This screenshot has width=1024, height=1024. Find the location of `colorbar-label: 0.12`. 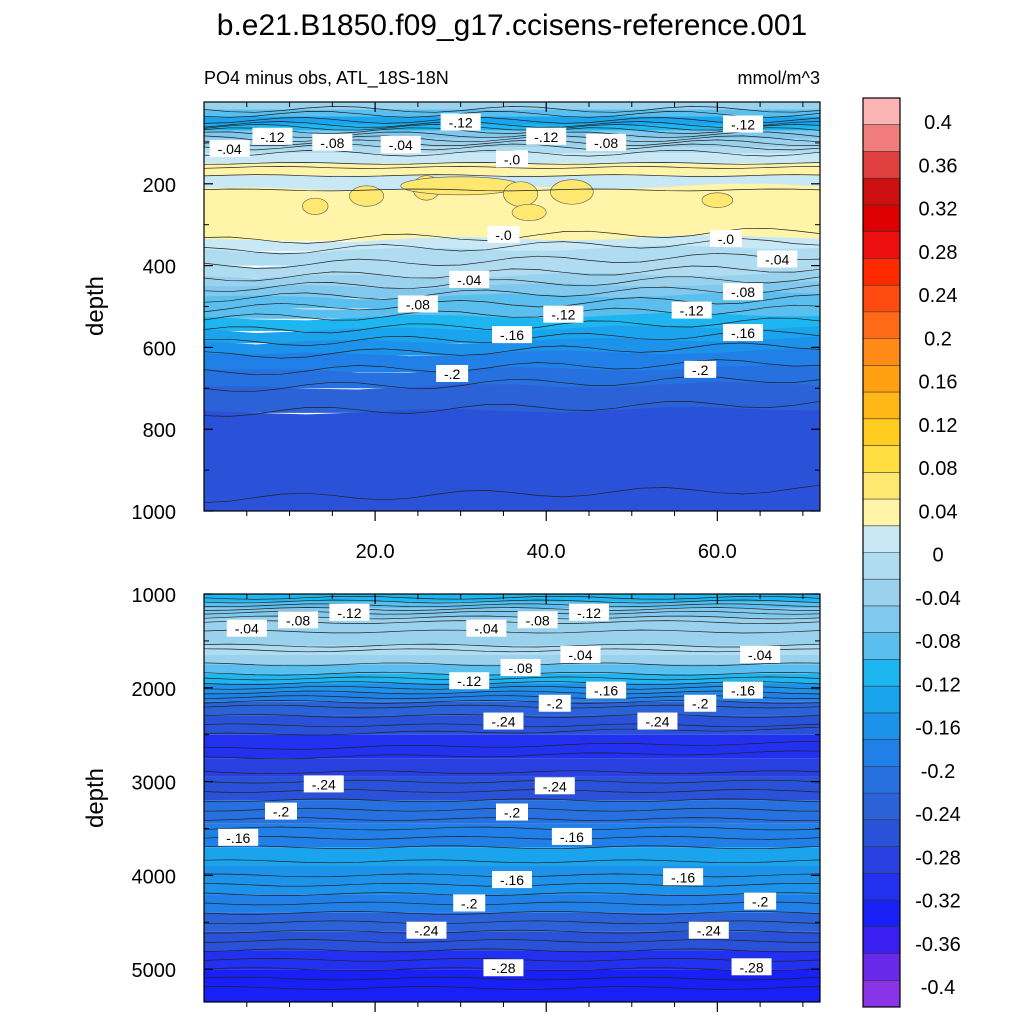

colorbar-label: 0.12 is located at coordinates (938, 426).